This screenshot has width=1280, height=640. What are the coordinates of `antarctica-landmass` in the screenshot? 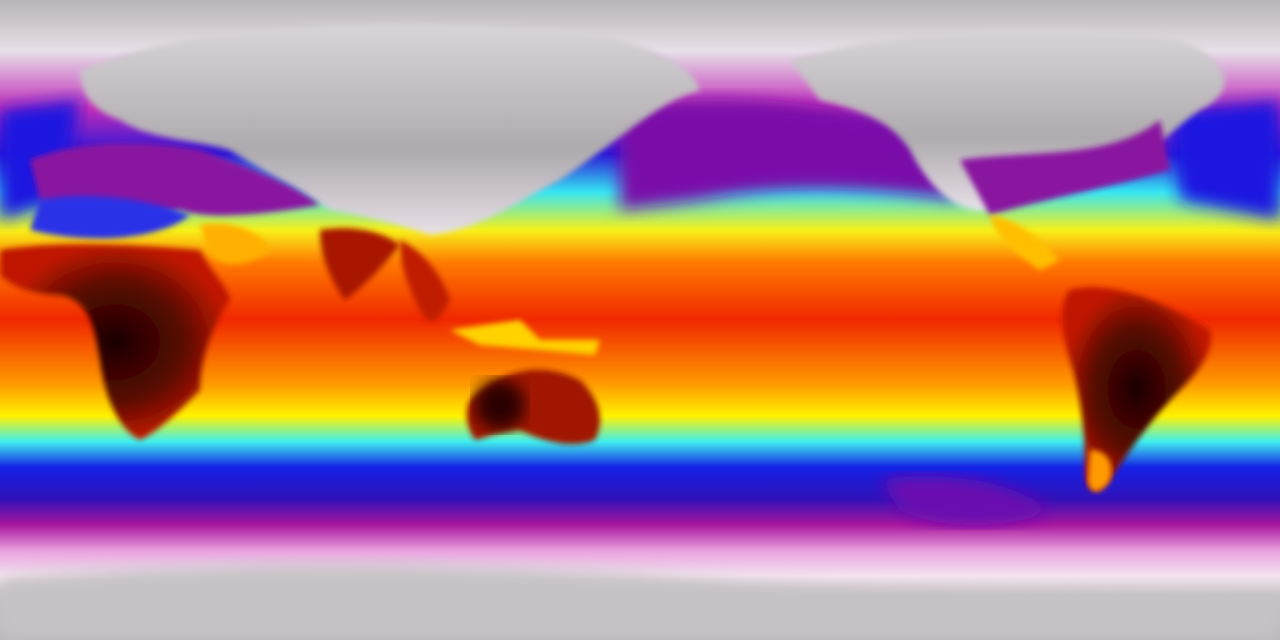 It's located at (640, 602).